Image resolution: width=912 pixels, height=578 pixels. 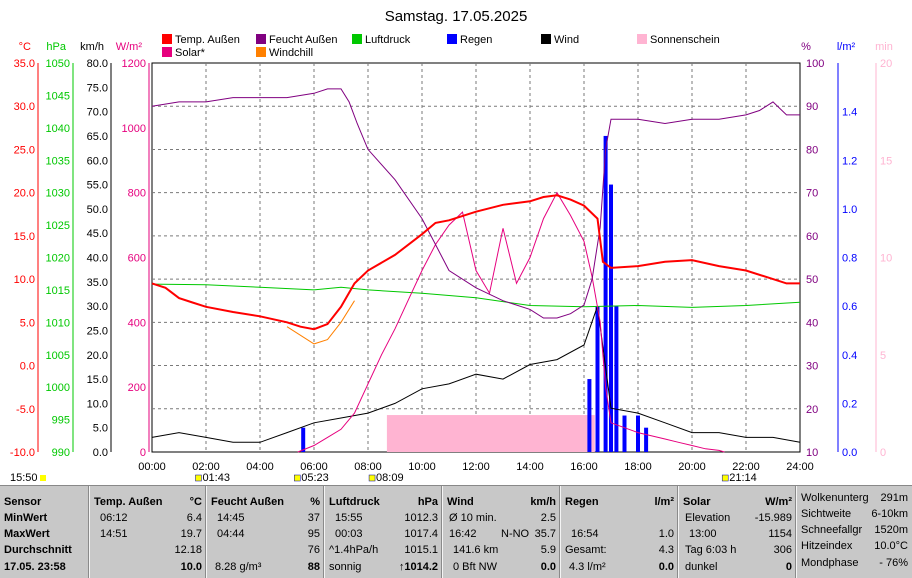 What do you see at coordinates (313, 518) in the screenshot?
I see `humidity-min: 37` at bounding box center [313, 518].